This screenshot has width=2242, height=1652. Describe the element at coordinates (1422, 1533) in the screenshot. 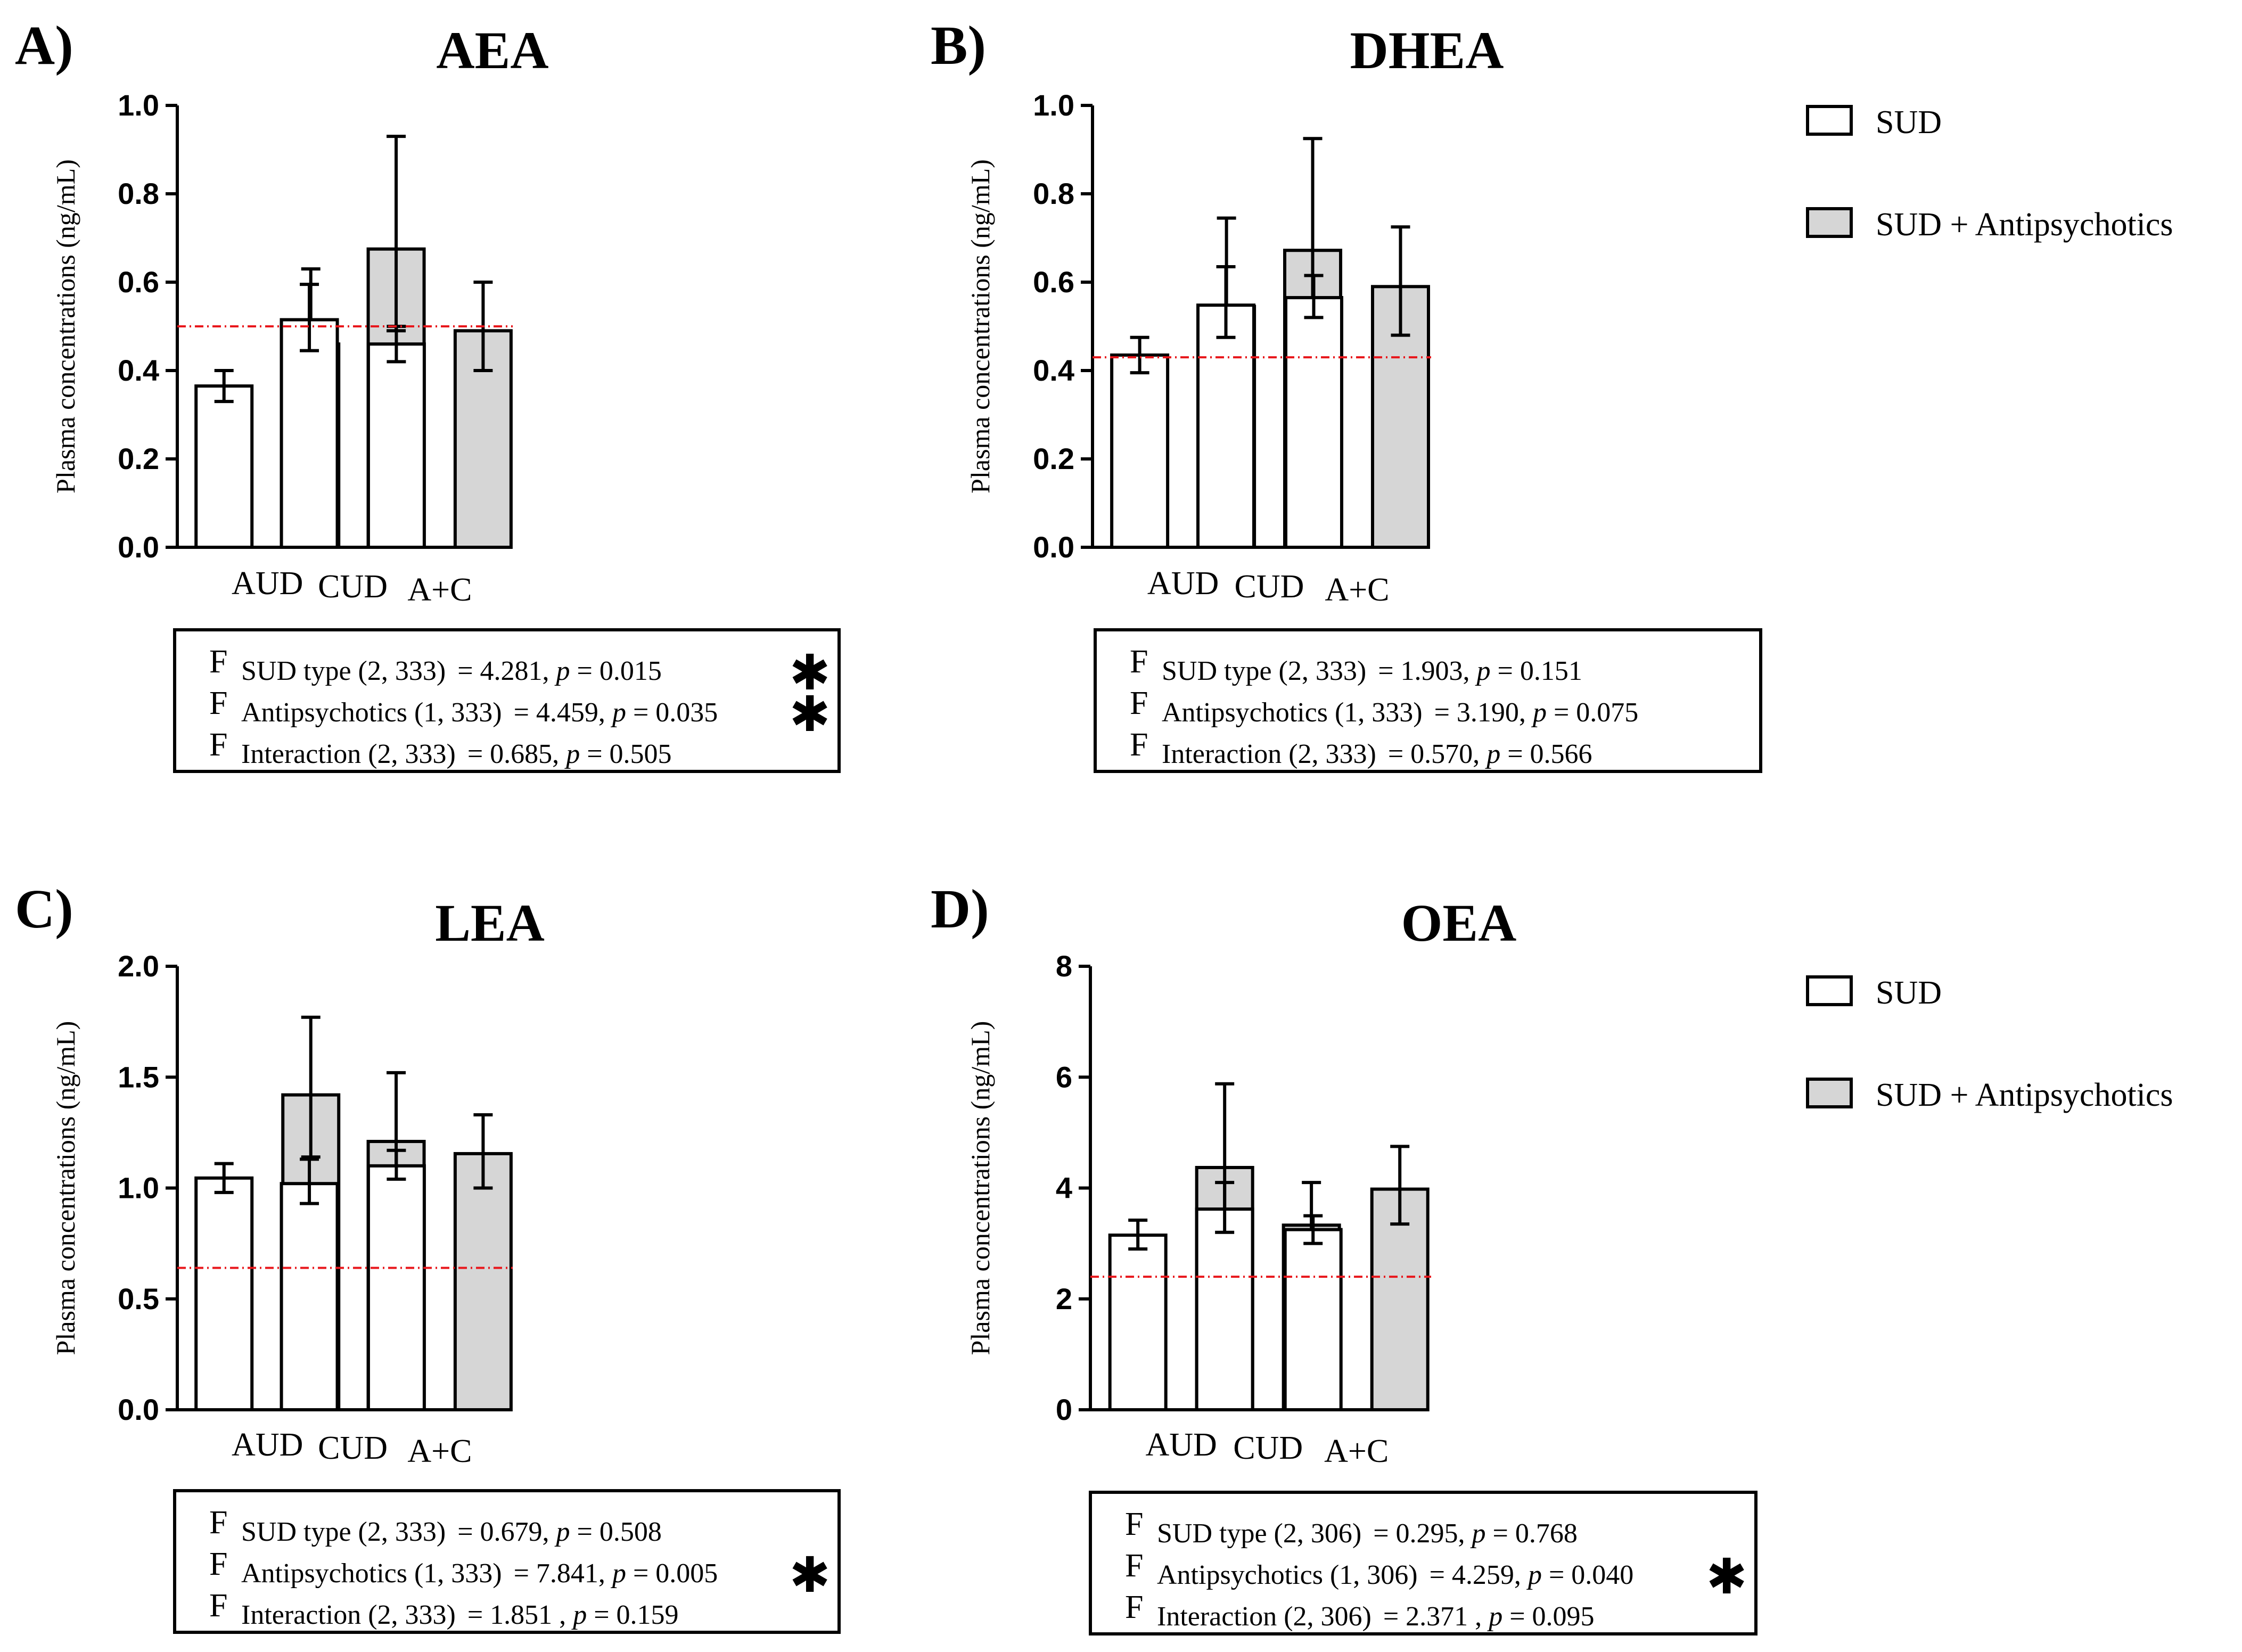

I see `stat-value: = 0.295,` at that location.